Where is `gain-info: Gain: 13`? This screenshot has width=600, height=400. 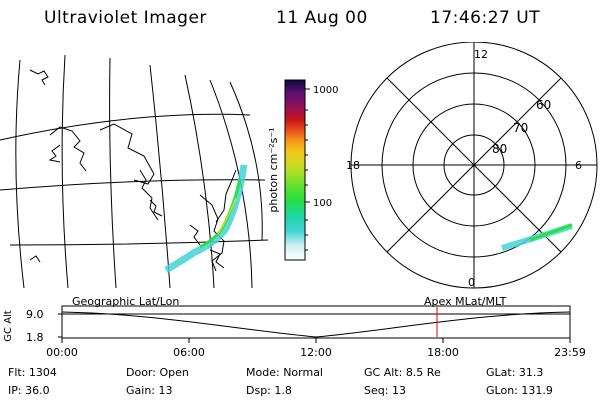
gain-info: Gain: 13 is located at coordinates (149, 390).